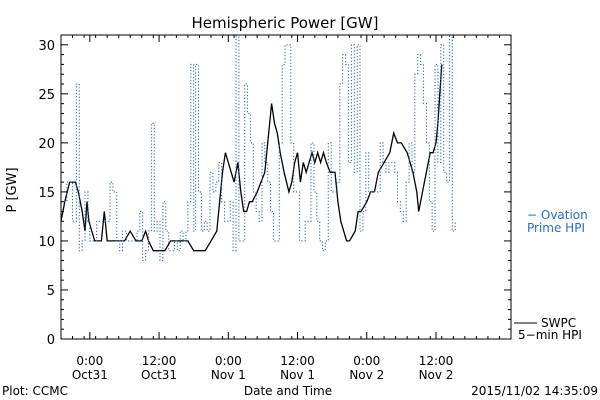  Describe the element at coordinates (51, 291) in the screenshot. I see `y-tick-label: 5` at that location.